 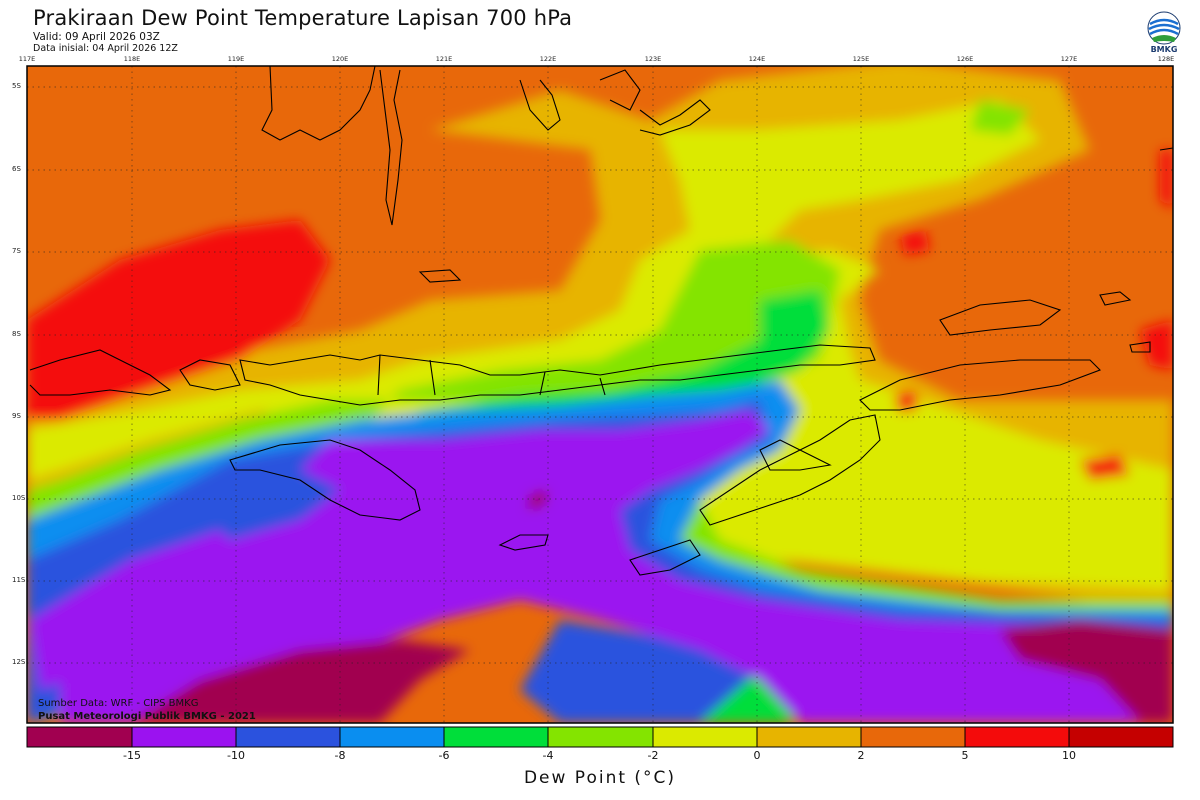 What do you see at coordinates (548, 755) in the screenshot?
I see `colorbar-label: -4` at bounding box center [548, 755].